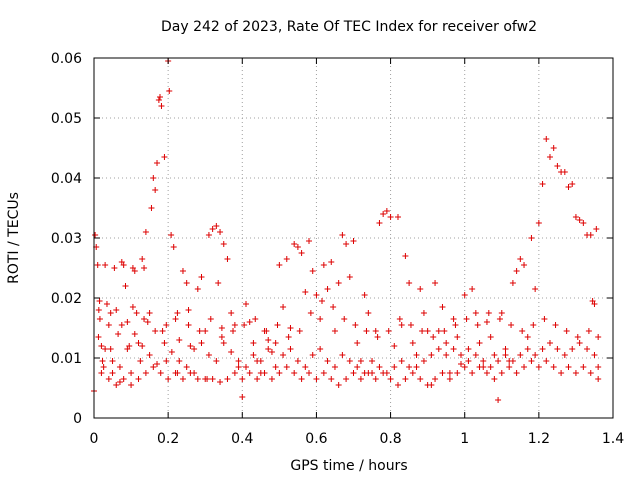 The image size is (640, 480). I want to click on y-tick-label: 0.04, so click(66, 179).